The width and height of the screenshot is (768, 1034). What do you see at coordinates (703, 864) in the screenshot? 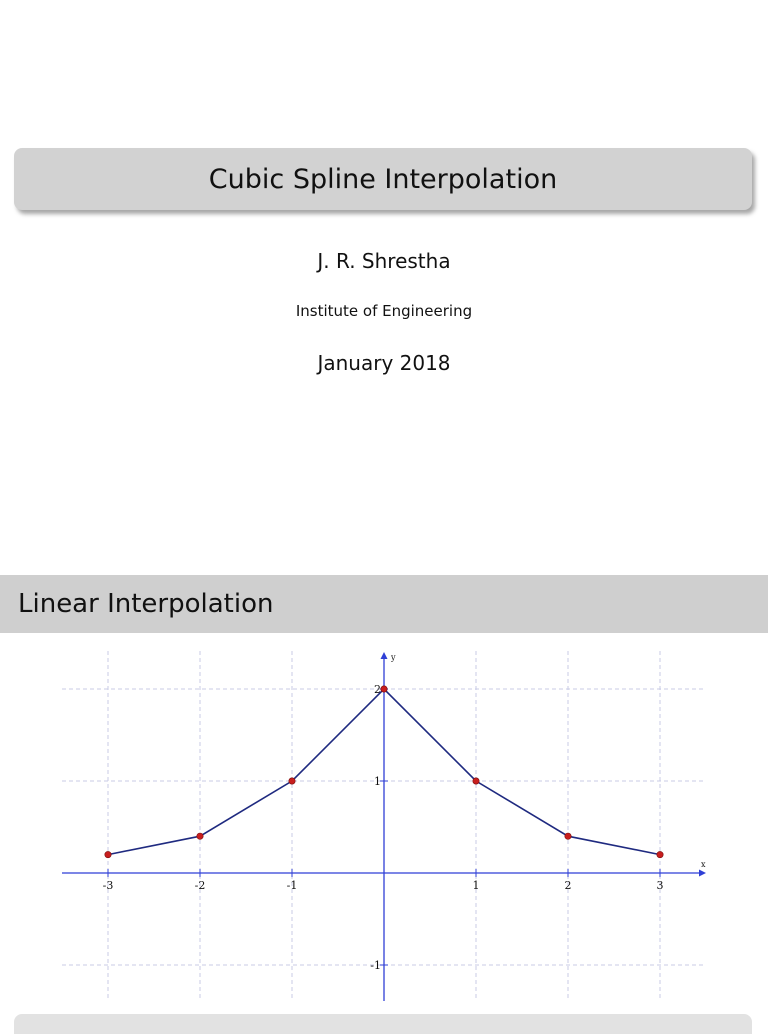
I see `x-axis-label: x` at bounding box center [703, 864].